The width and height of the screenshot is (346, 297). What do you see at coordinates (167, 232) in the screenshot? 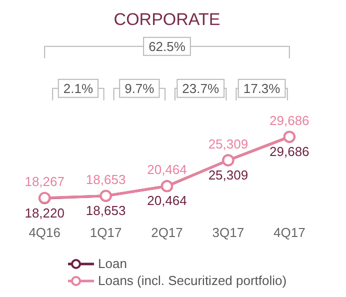
I see `x-tick-label: 2Q17` at bounding box center [167, 232].